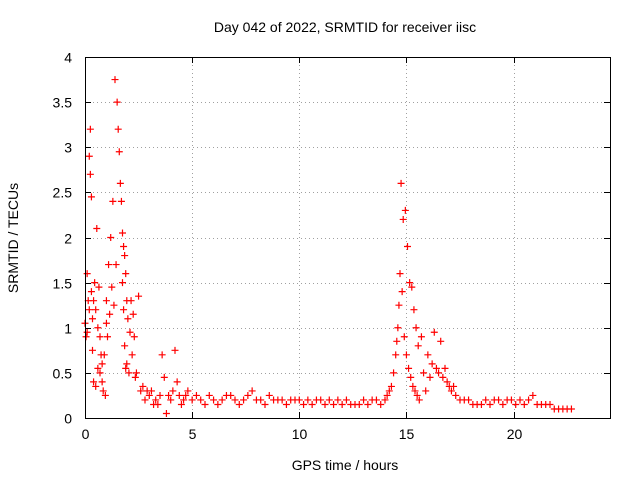  Describe the element at coordinates (68, 239) in the screenshot. I see `y-tick-label: 2` at that location.